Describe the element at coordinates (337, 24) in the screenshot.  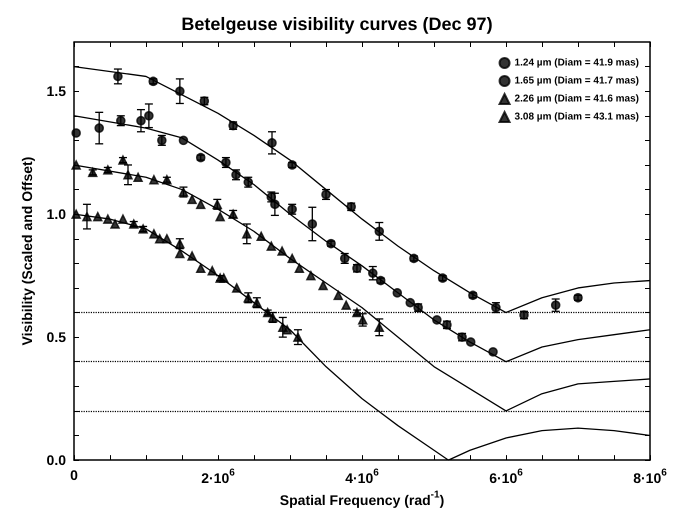
I see `chart-title: Betelgeuse visibility curves (Dec 97)` at that location.